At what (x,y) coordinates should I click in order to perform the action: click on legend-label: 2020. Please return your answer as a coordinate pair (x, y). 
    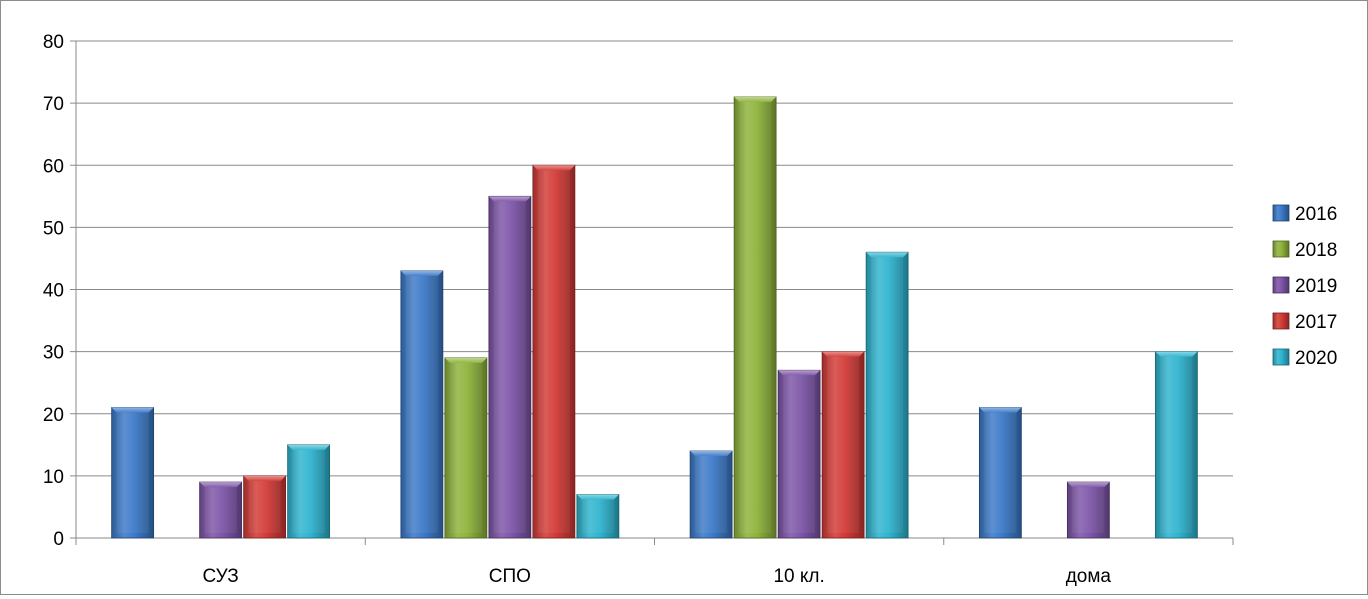
    Looking at the image, I should click on (1316, 358).